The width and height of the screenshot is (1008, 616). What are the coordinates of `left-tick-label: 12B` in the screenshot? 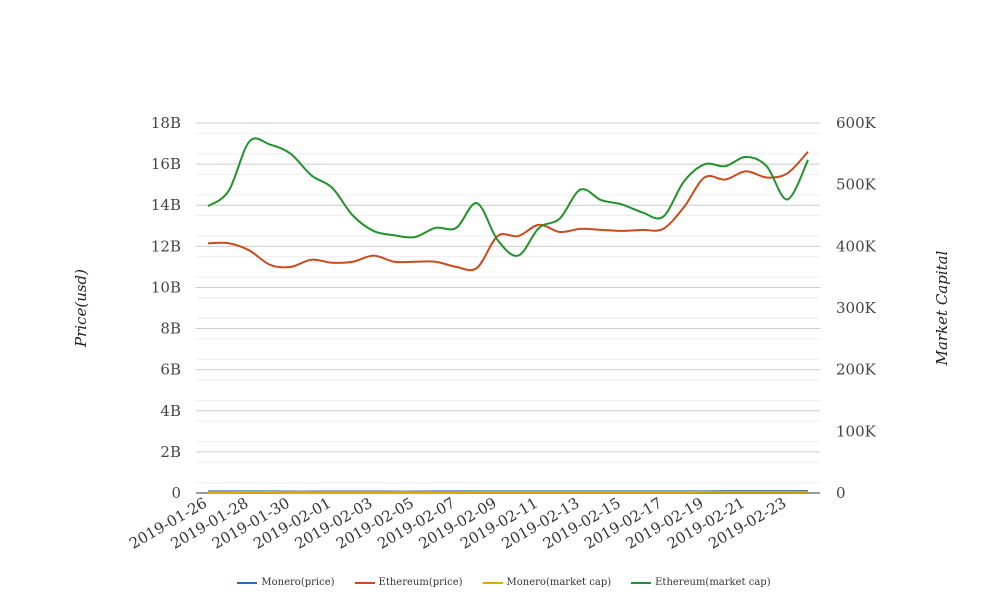 It's located at (166, 246).